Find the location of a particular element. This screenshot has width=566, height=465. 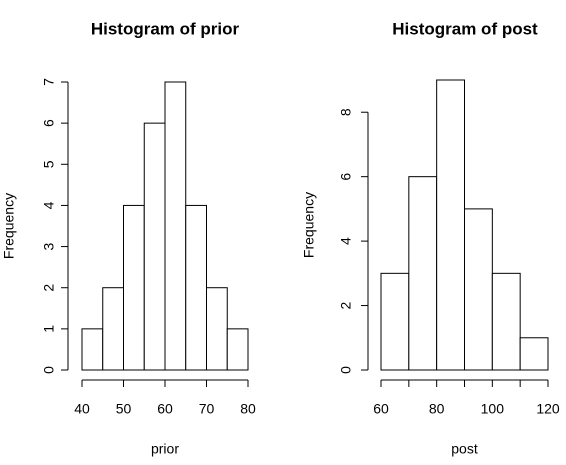

y-tick-label: 5 is located at coordinates (49, 164).